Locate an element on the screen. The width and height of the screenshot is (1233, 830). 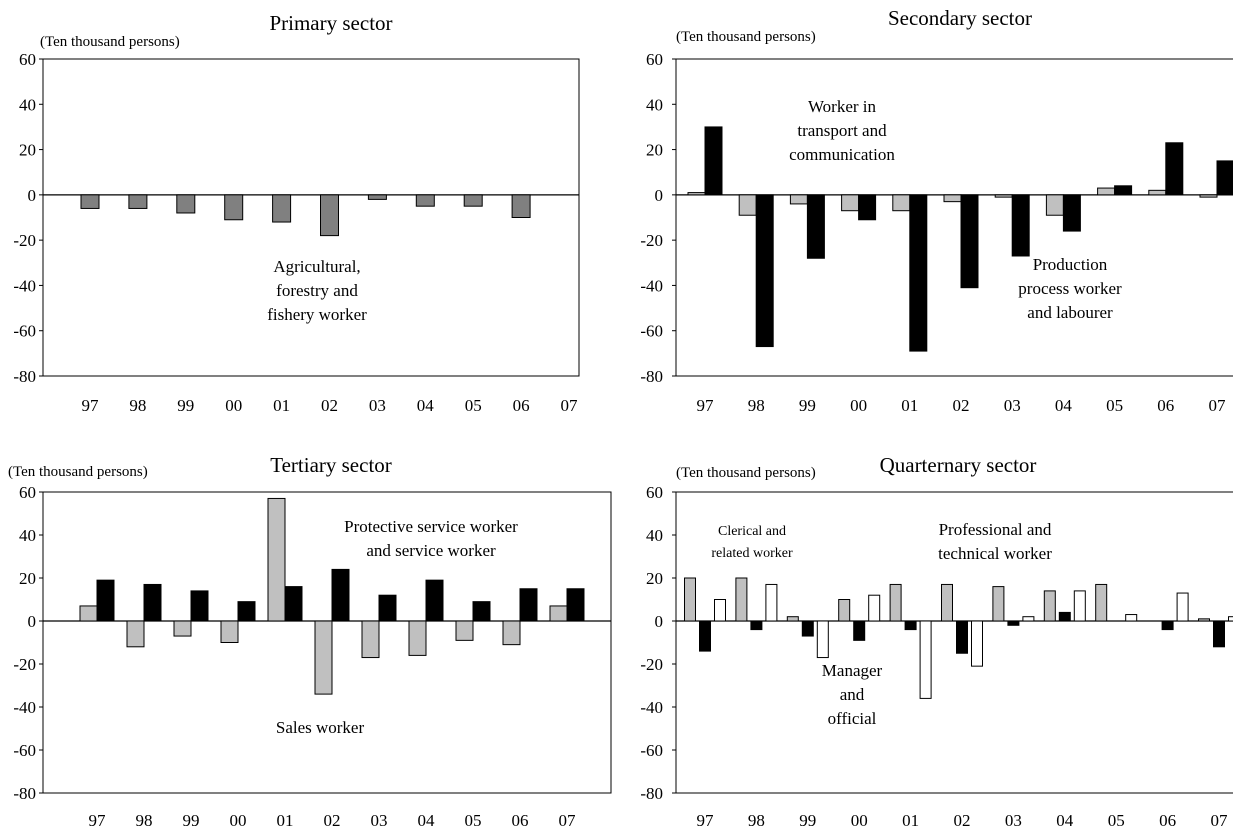
x-tick-label: 00 is located at coordinates (859, 820).